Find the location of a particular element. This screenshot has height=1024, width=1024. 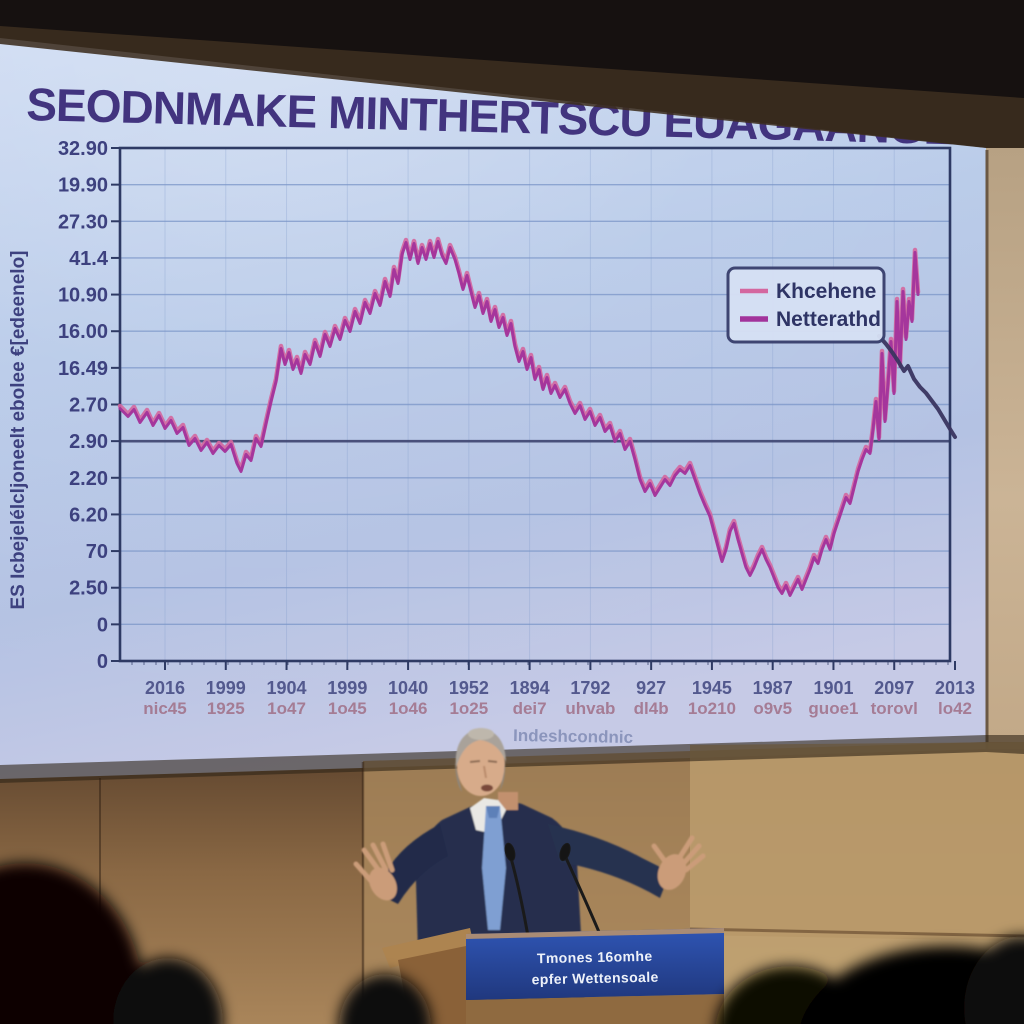

series-line-descending-dark-line is located at coordinates (917, 386).